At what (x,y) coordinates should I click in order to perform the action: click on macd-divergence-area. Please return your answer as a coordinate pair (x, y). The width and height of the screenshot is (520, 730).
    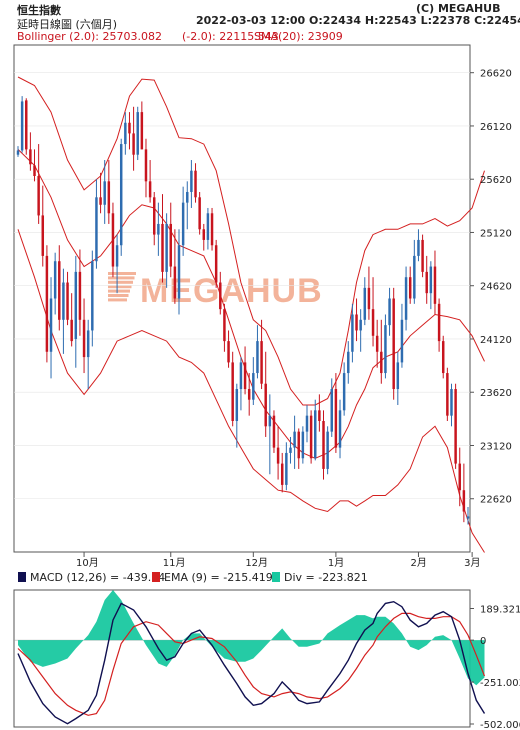
    Looking at the image, I should click on (251, 638).